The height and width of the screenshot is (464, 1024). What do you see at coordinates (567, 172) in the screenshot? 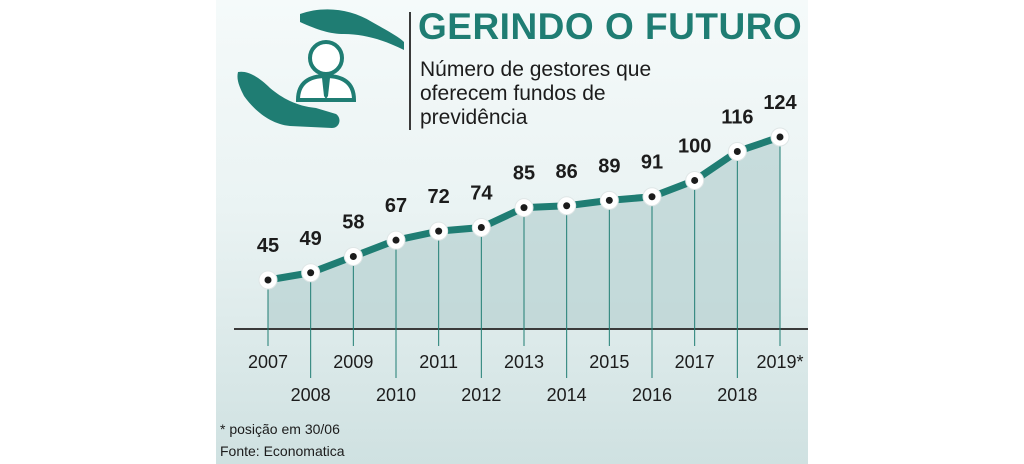
I see `data-label: 86` at bounding box center [567, 172].